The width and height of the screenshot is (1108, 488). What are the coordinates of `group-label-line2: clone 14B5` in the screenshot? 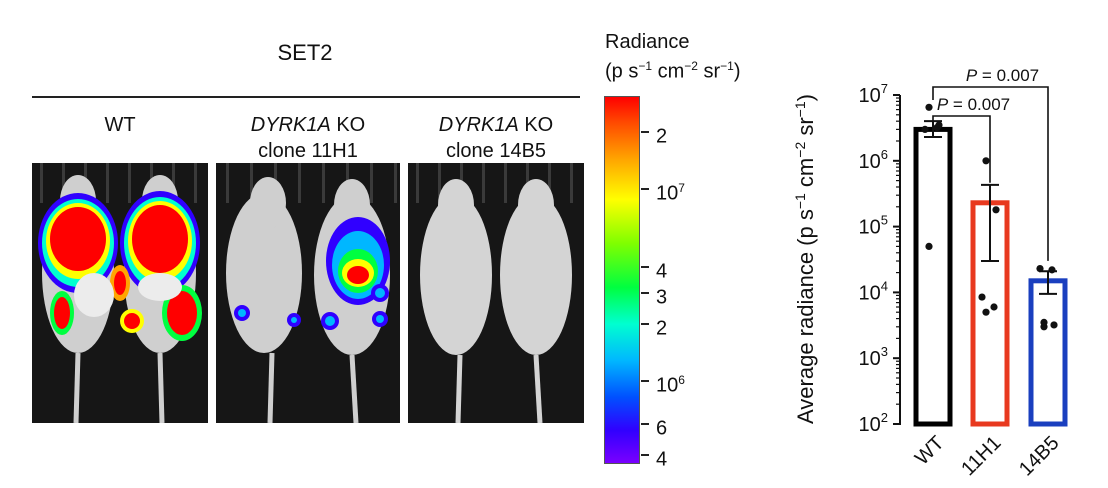 It's located at (496, 151).